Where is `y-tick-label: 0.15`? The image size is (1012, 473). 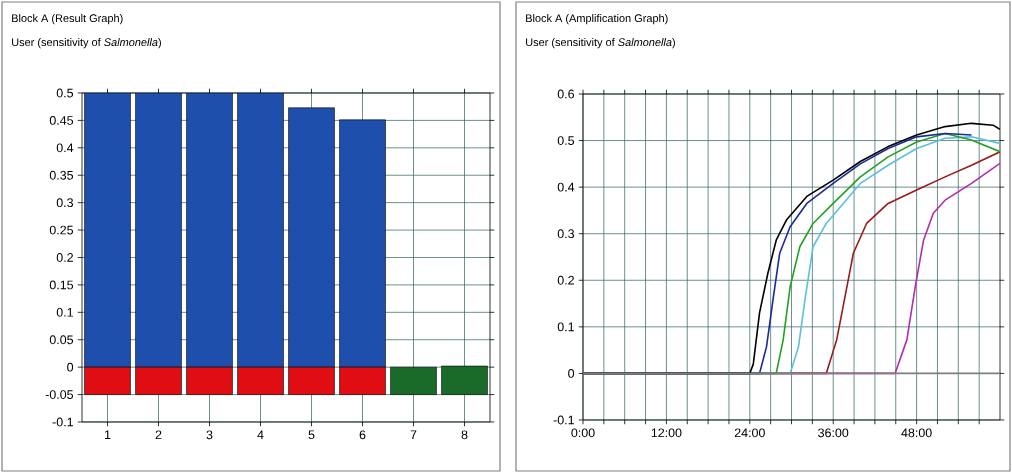
y-tick-label: 0.15 is located at coordinates (61, 285).